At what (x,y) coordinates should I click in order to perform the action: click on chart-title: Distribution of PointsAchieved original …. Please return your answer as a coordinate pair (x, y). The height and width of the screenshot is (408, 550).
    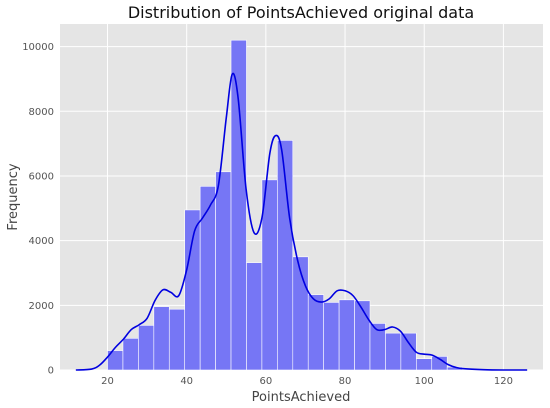
    Looking at the image, I should click on (301, 12).